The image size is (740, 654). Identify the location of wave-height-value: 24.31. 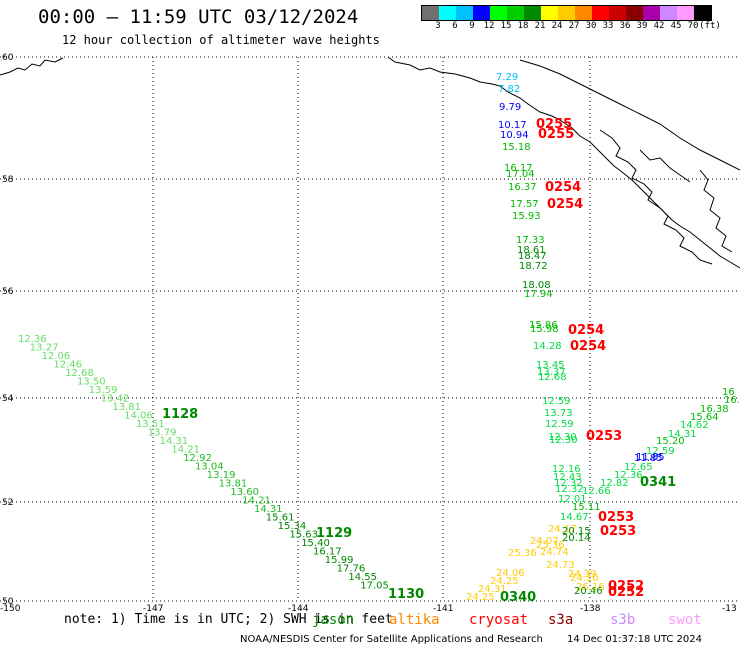
(492, 589).